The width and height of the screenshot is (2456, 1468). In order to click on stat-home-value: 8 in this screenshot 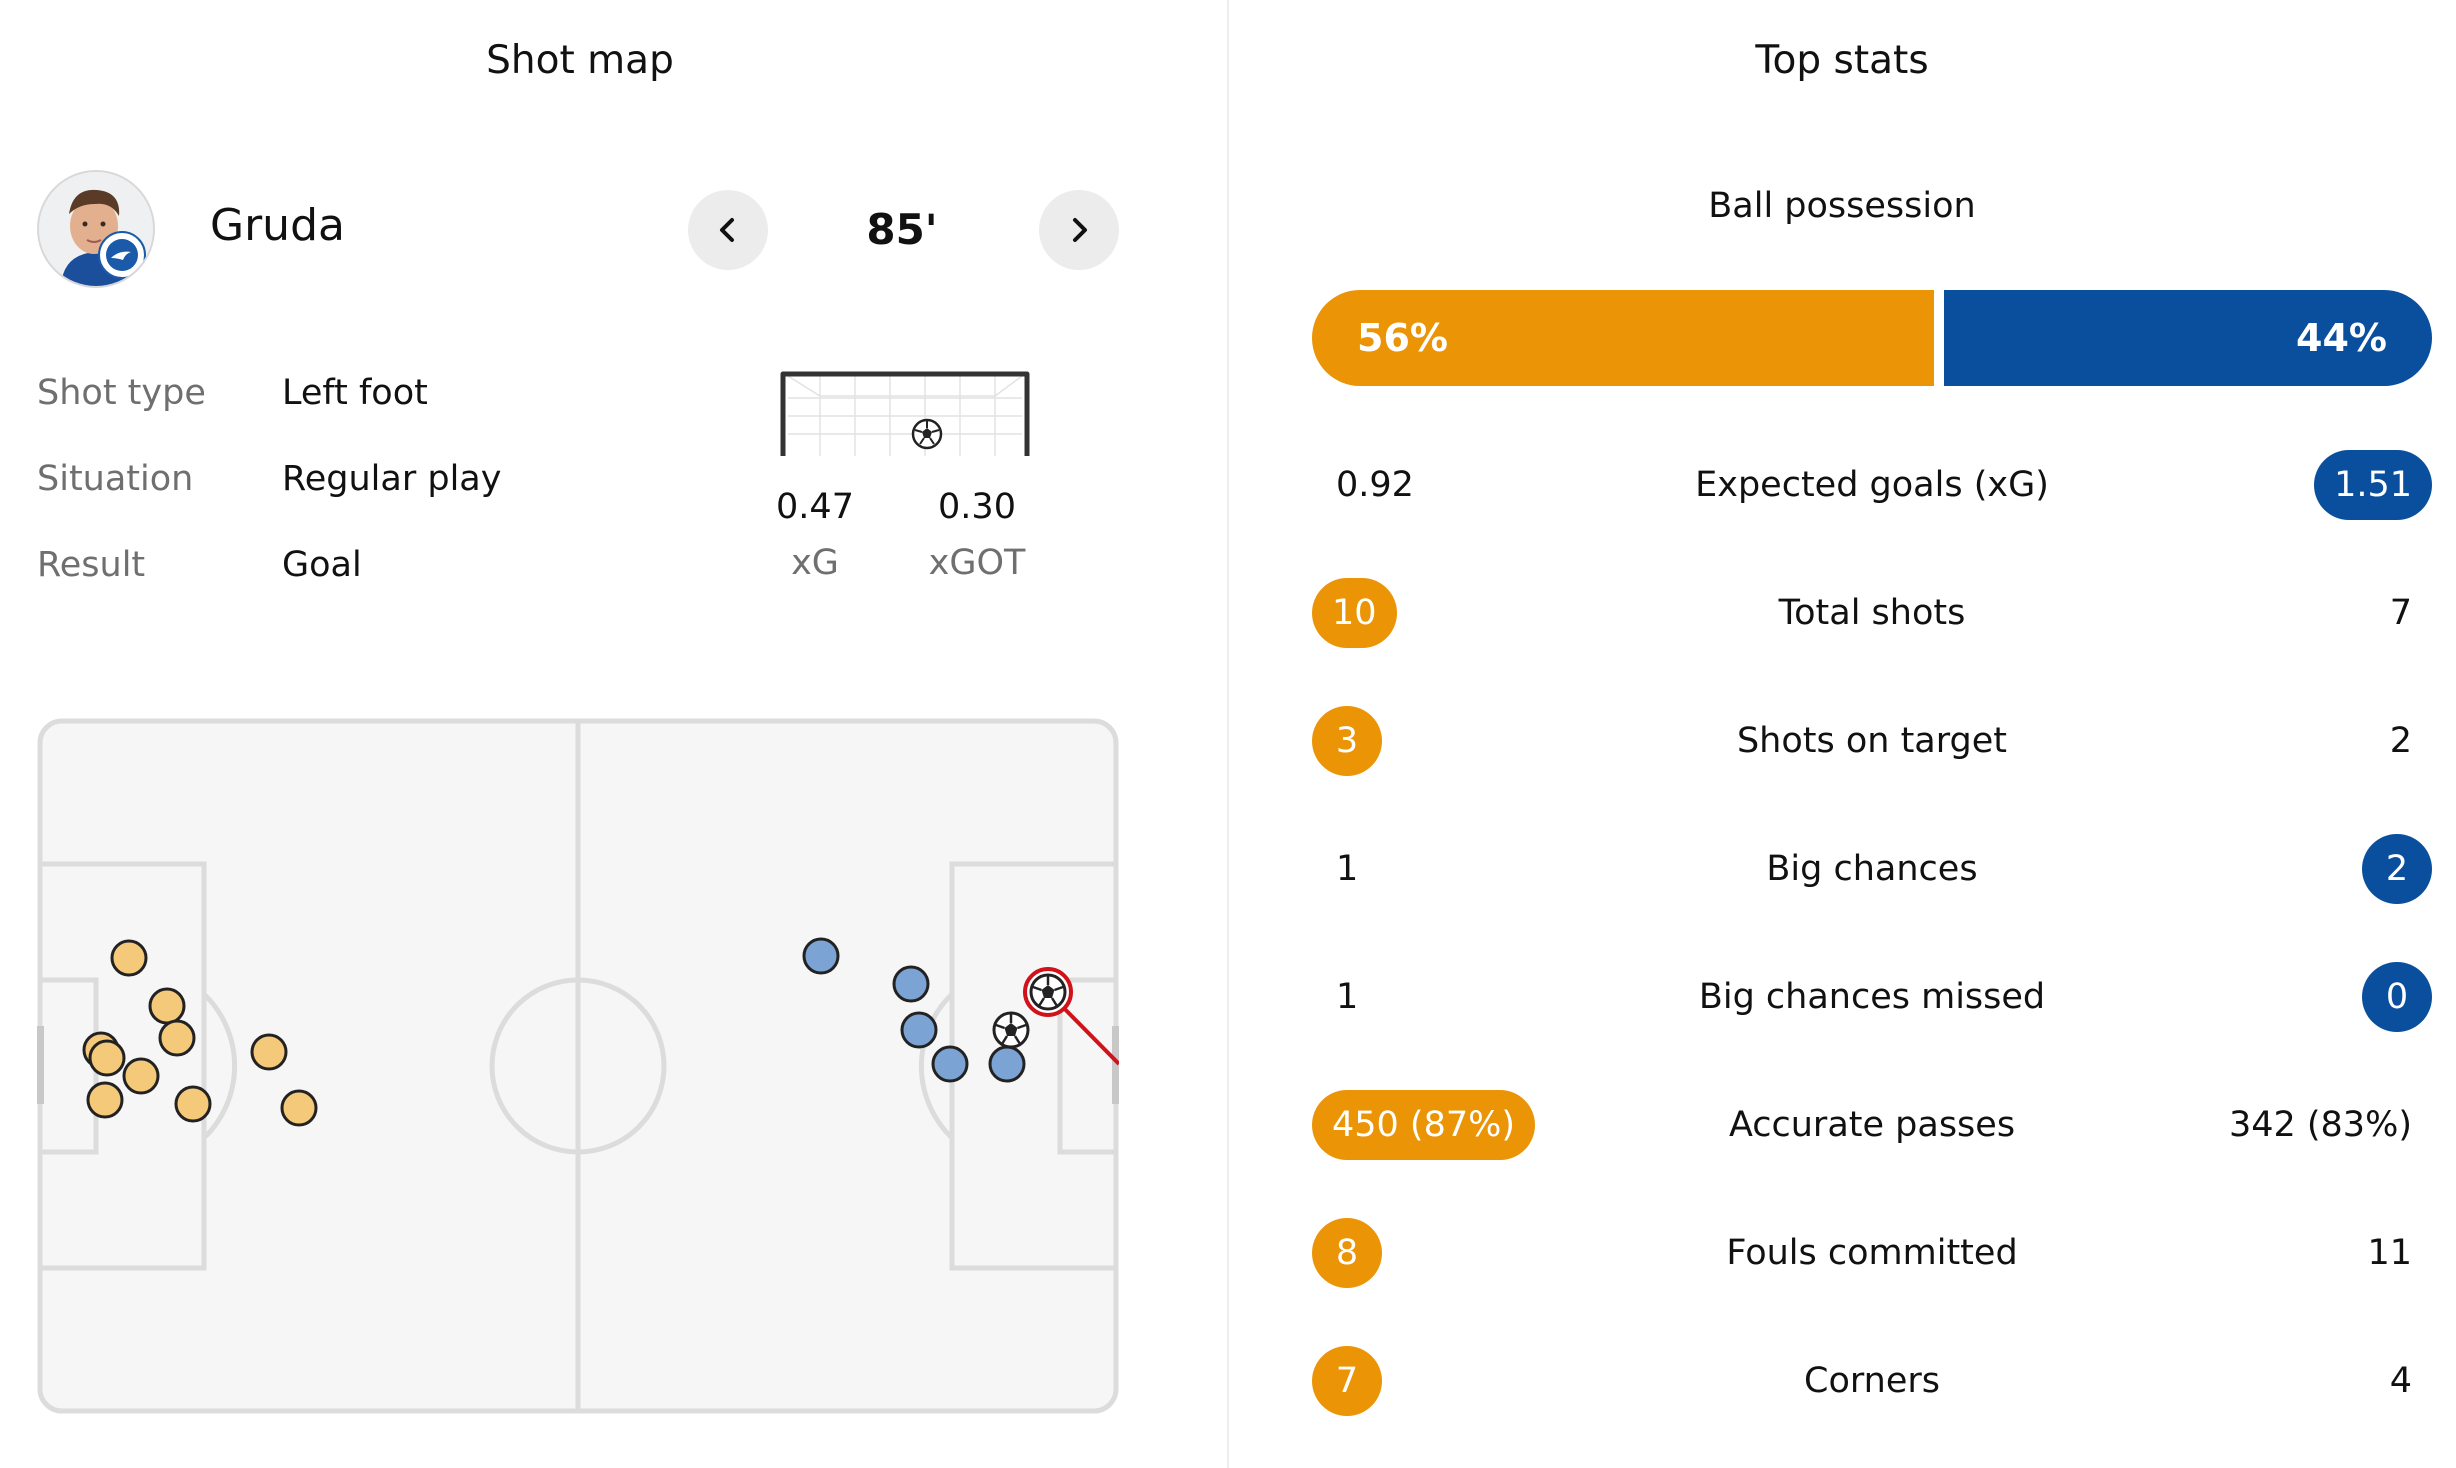, I will do `click(1347, 1253)`.